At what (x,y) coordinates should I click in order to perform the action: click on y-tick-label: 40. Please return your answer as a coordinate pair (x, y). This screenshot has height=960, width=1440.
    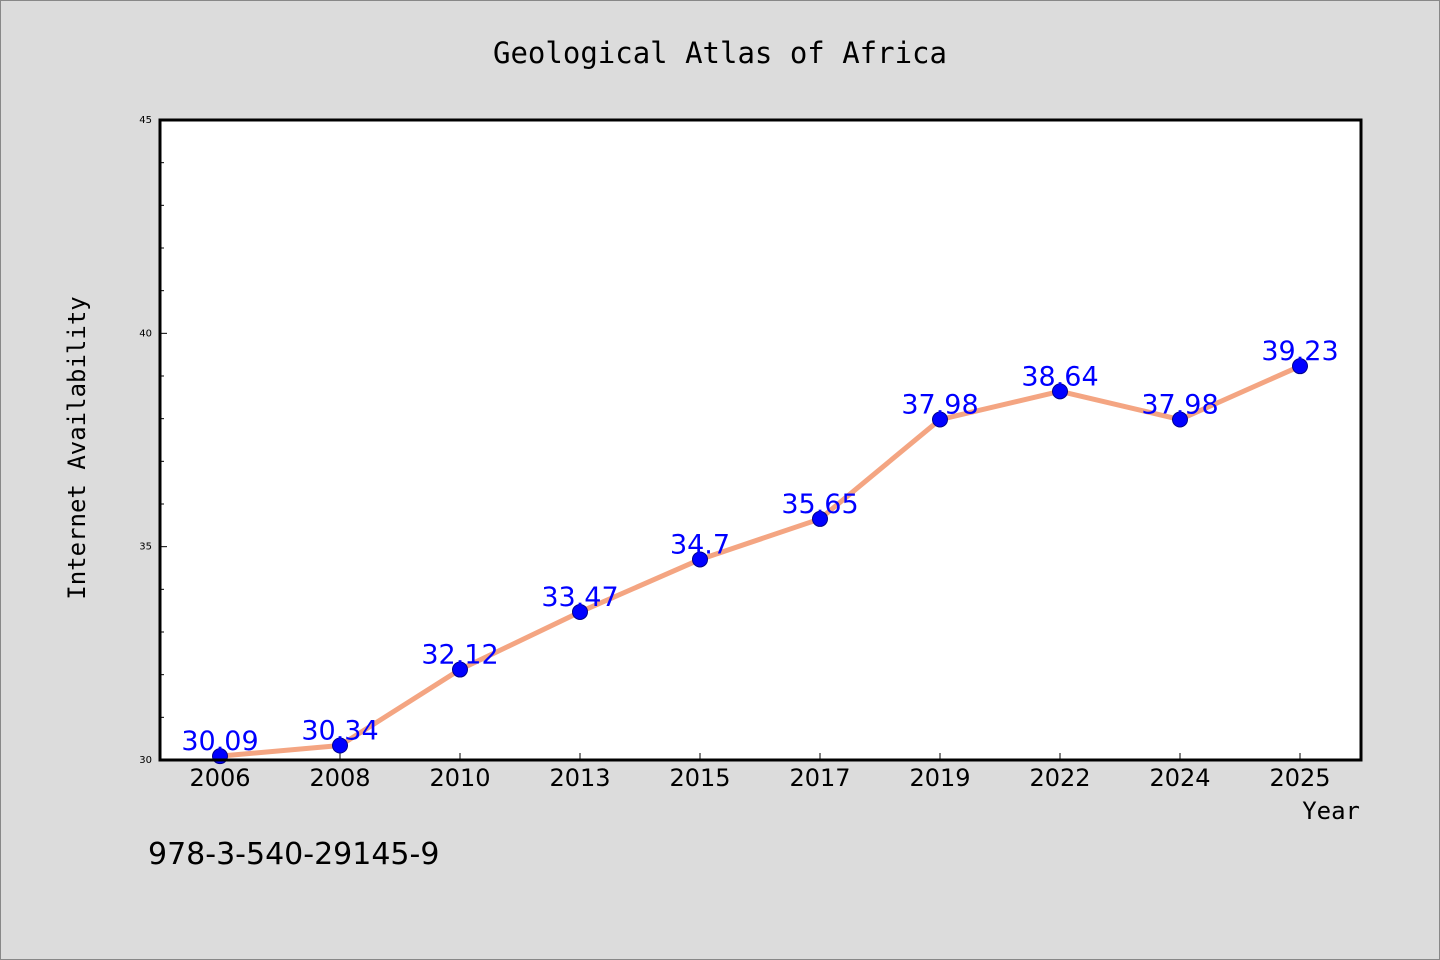
    Looking at the image, I should click on (145, 333).